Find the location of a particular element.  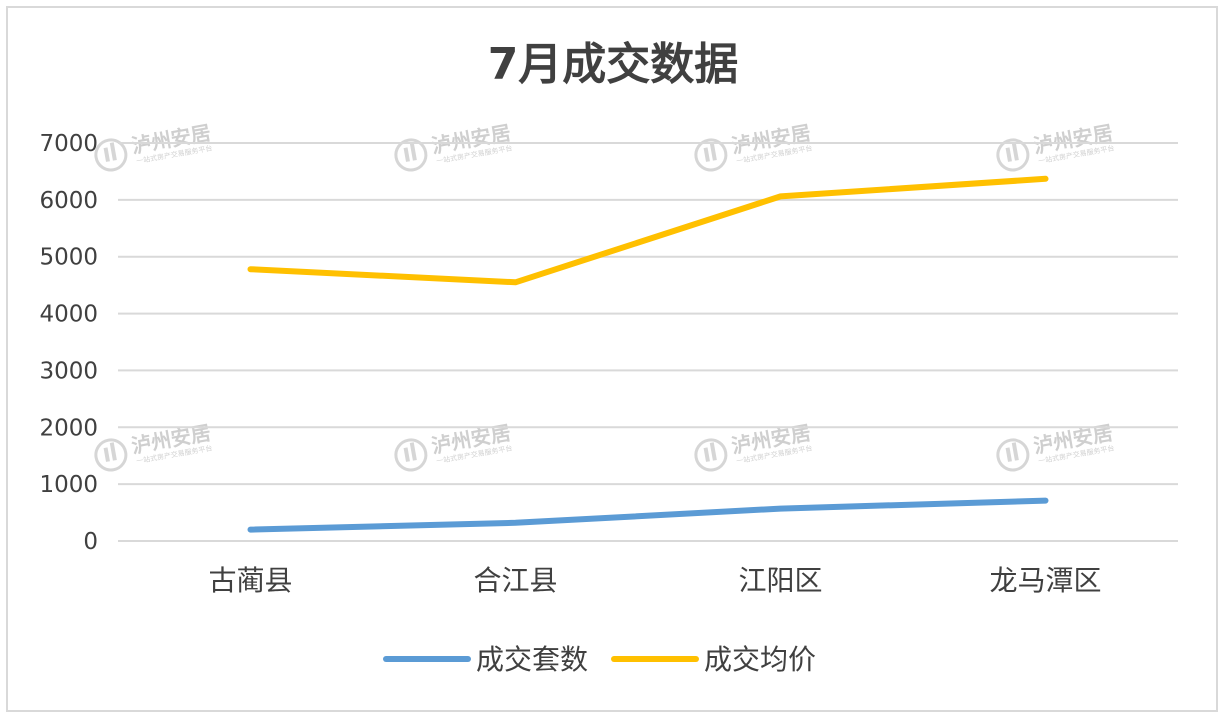

x-tick-label: 古蔺县 is located at coordinates (250, 580).